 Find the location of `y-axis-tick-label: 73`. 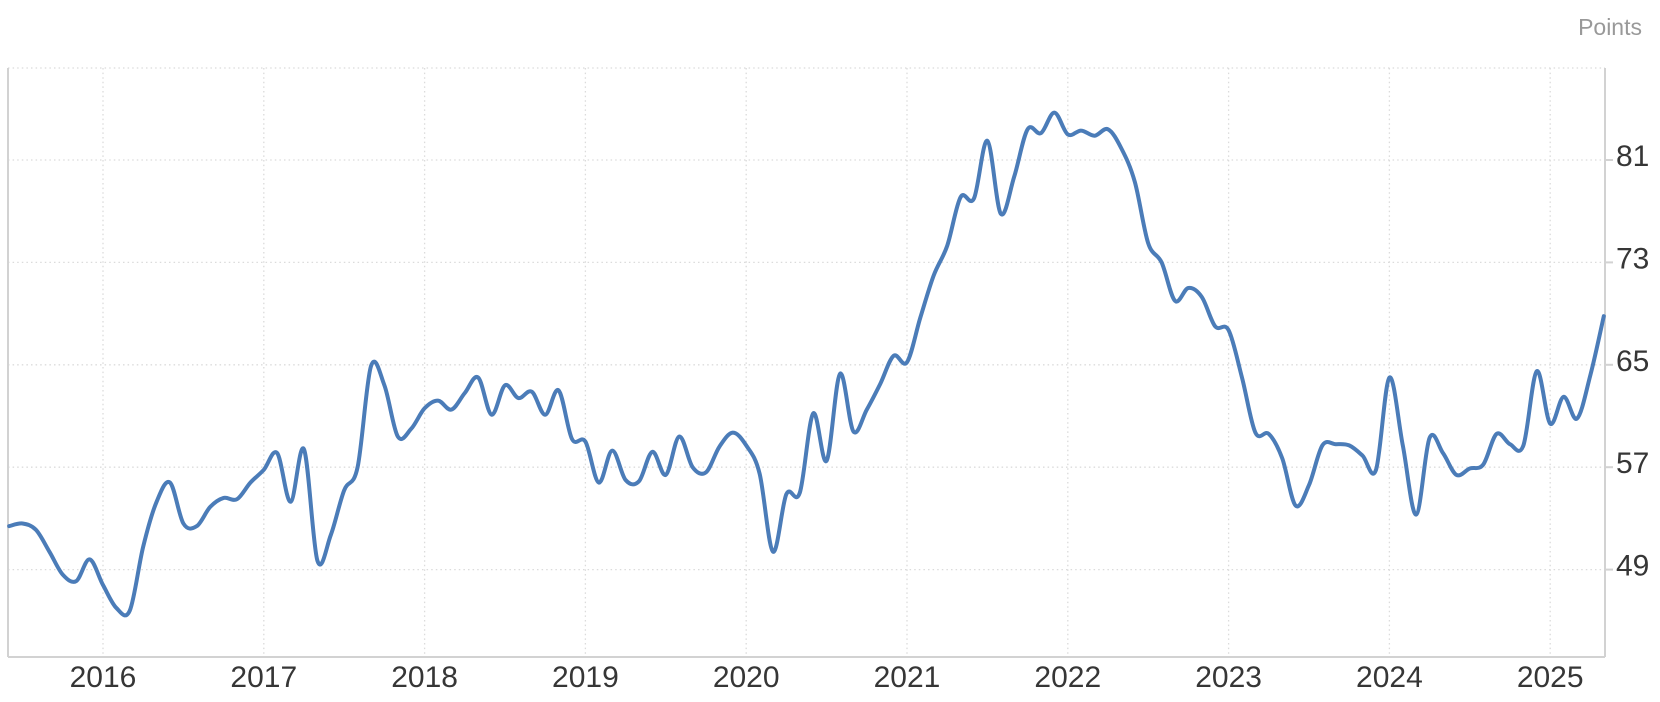

y-axis-tick-label: 73 is located at coordinates (1632, 258).